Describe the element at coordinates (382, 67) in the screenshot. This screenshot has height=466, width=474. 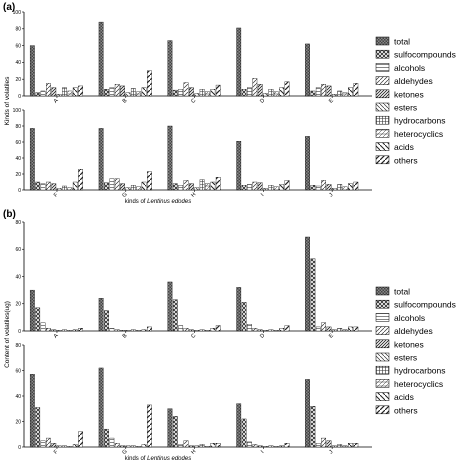
I see `legend-swatch-alcohols` at that location.